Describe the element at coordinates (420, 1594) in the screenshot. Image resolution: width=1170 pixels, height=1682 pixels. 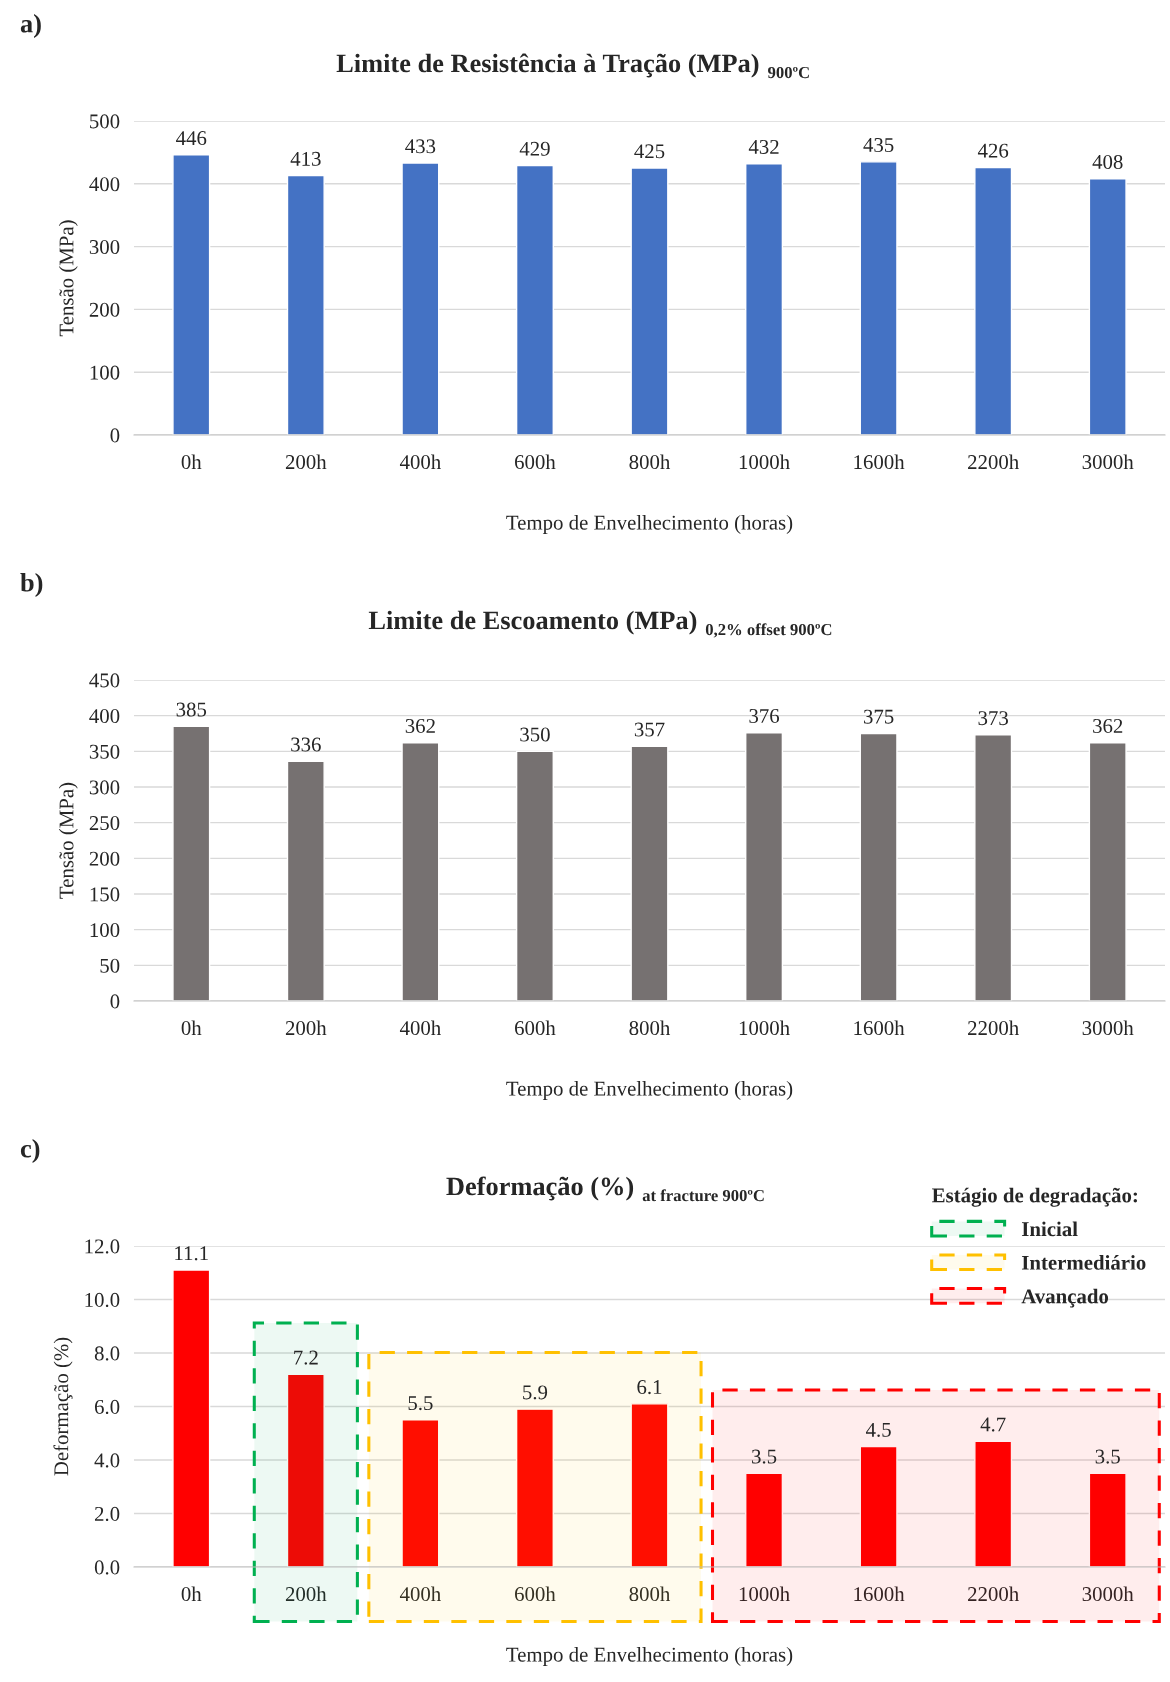
I see `x-tick-label: 400h` at that location.